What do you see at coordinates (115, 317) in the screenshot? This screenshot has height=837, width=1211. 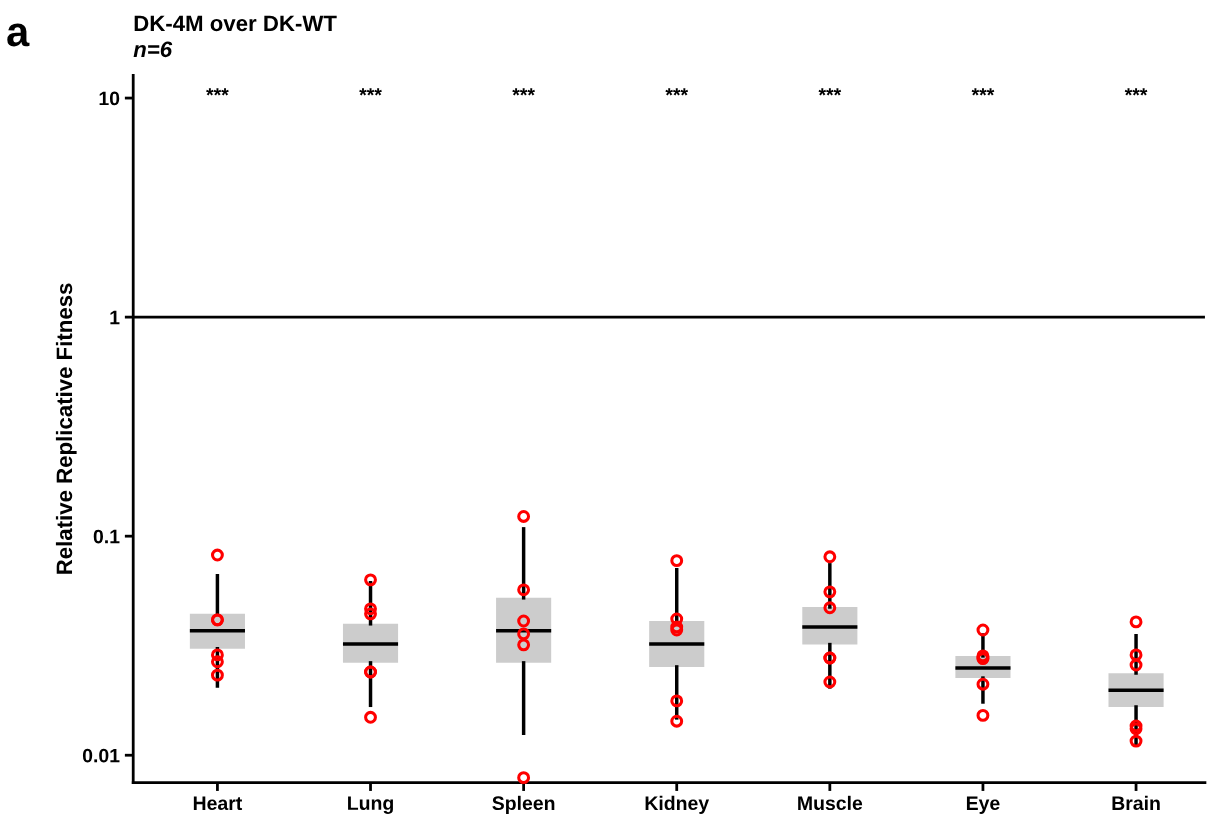 I see `y-tick-label: 1` at bounding box center [115, 317].